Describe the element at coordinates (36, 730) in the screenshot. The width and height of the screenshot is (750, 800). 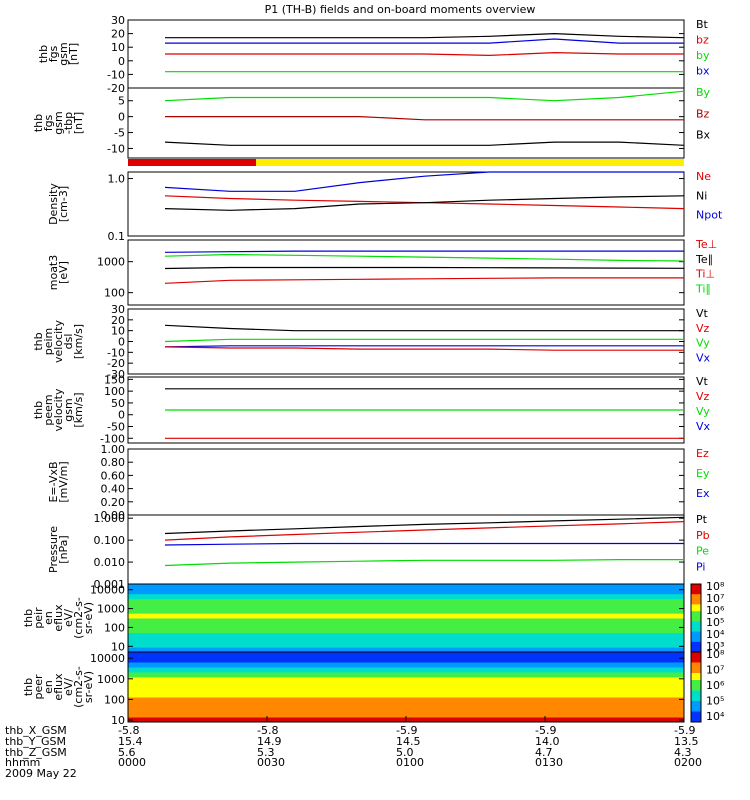
I see `x-axis-row-label: thb_X_GSM` at that location.